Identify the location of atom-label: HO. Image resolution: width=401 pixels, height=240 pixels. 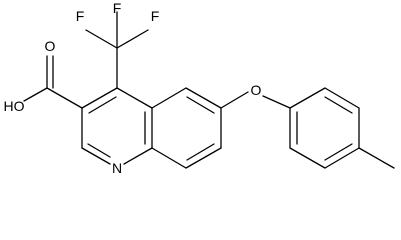
(14, 106).